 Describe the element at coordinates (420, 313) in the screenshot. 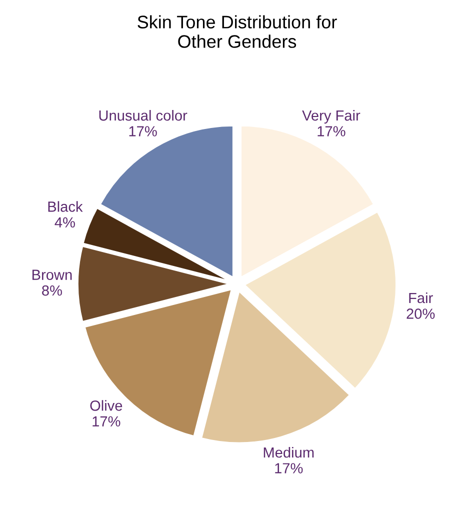

I see `data-label: 20%` at that location.